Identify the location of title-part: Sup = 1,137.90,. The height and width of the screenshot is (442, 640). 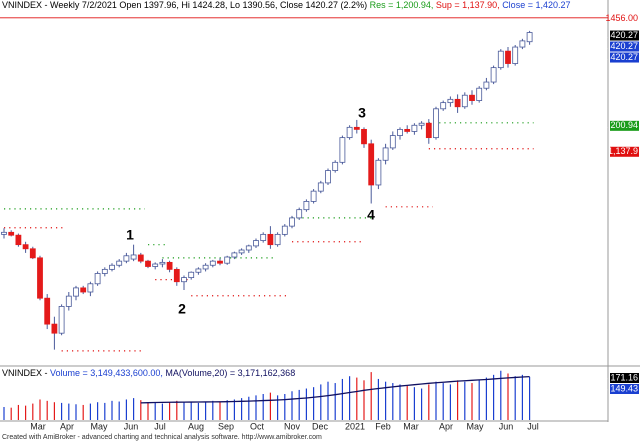
(469, 5).